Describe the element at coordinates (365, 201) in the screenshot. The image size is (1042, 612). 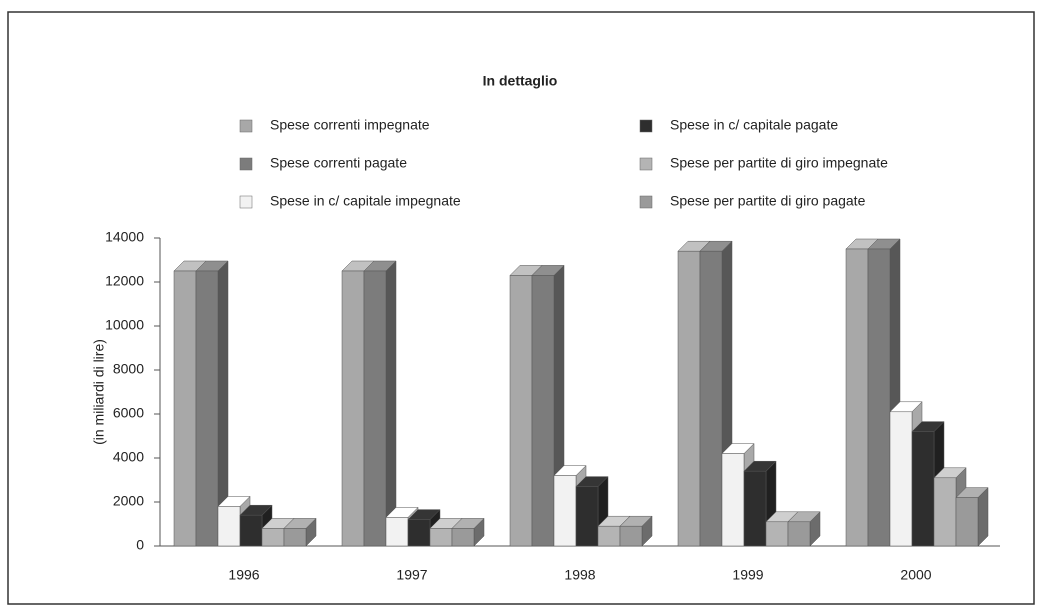
I see `legend-label: Spese in c/ capitale impegnate` at that location.